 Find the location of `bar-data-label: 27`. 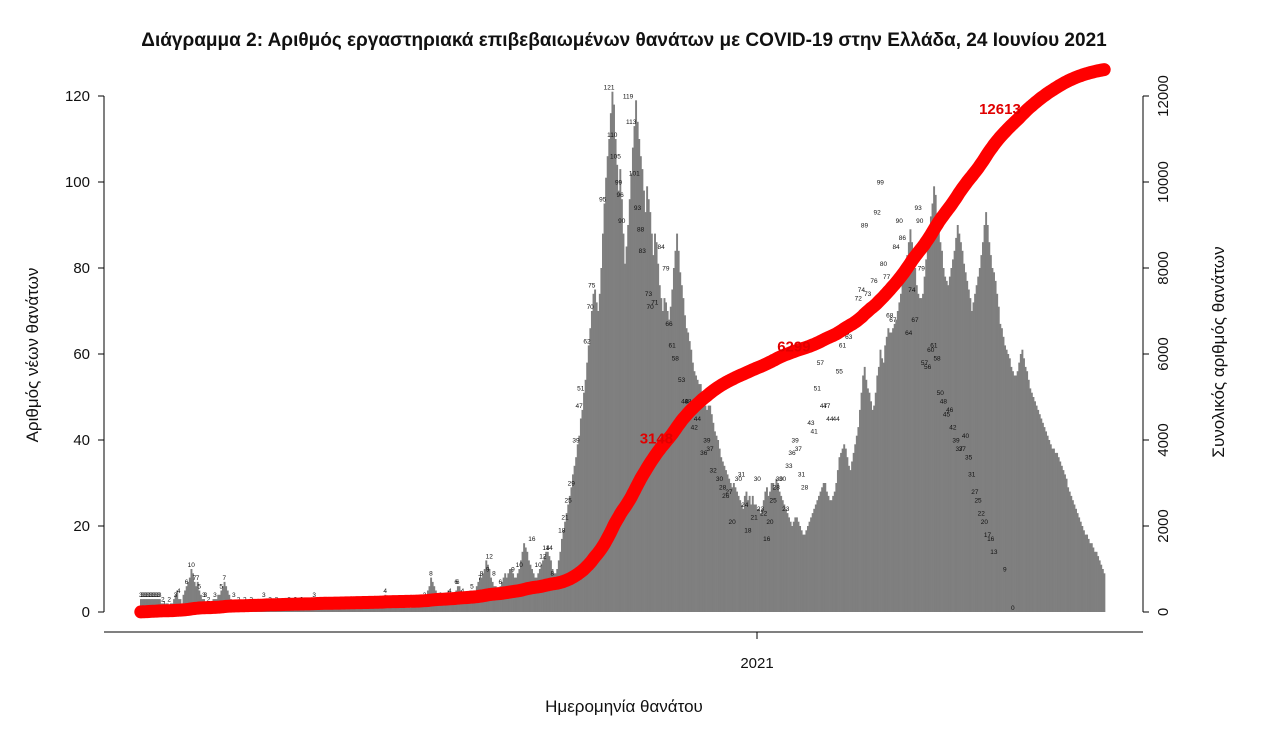

bar-data-label: 27 is located at coordinates (975, 492).